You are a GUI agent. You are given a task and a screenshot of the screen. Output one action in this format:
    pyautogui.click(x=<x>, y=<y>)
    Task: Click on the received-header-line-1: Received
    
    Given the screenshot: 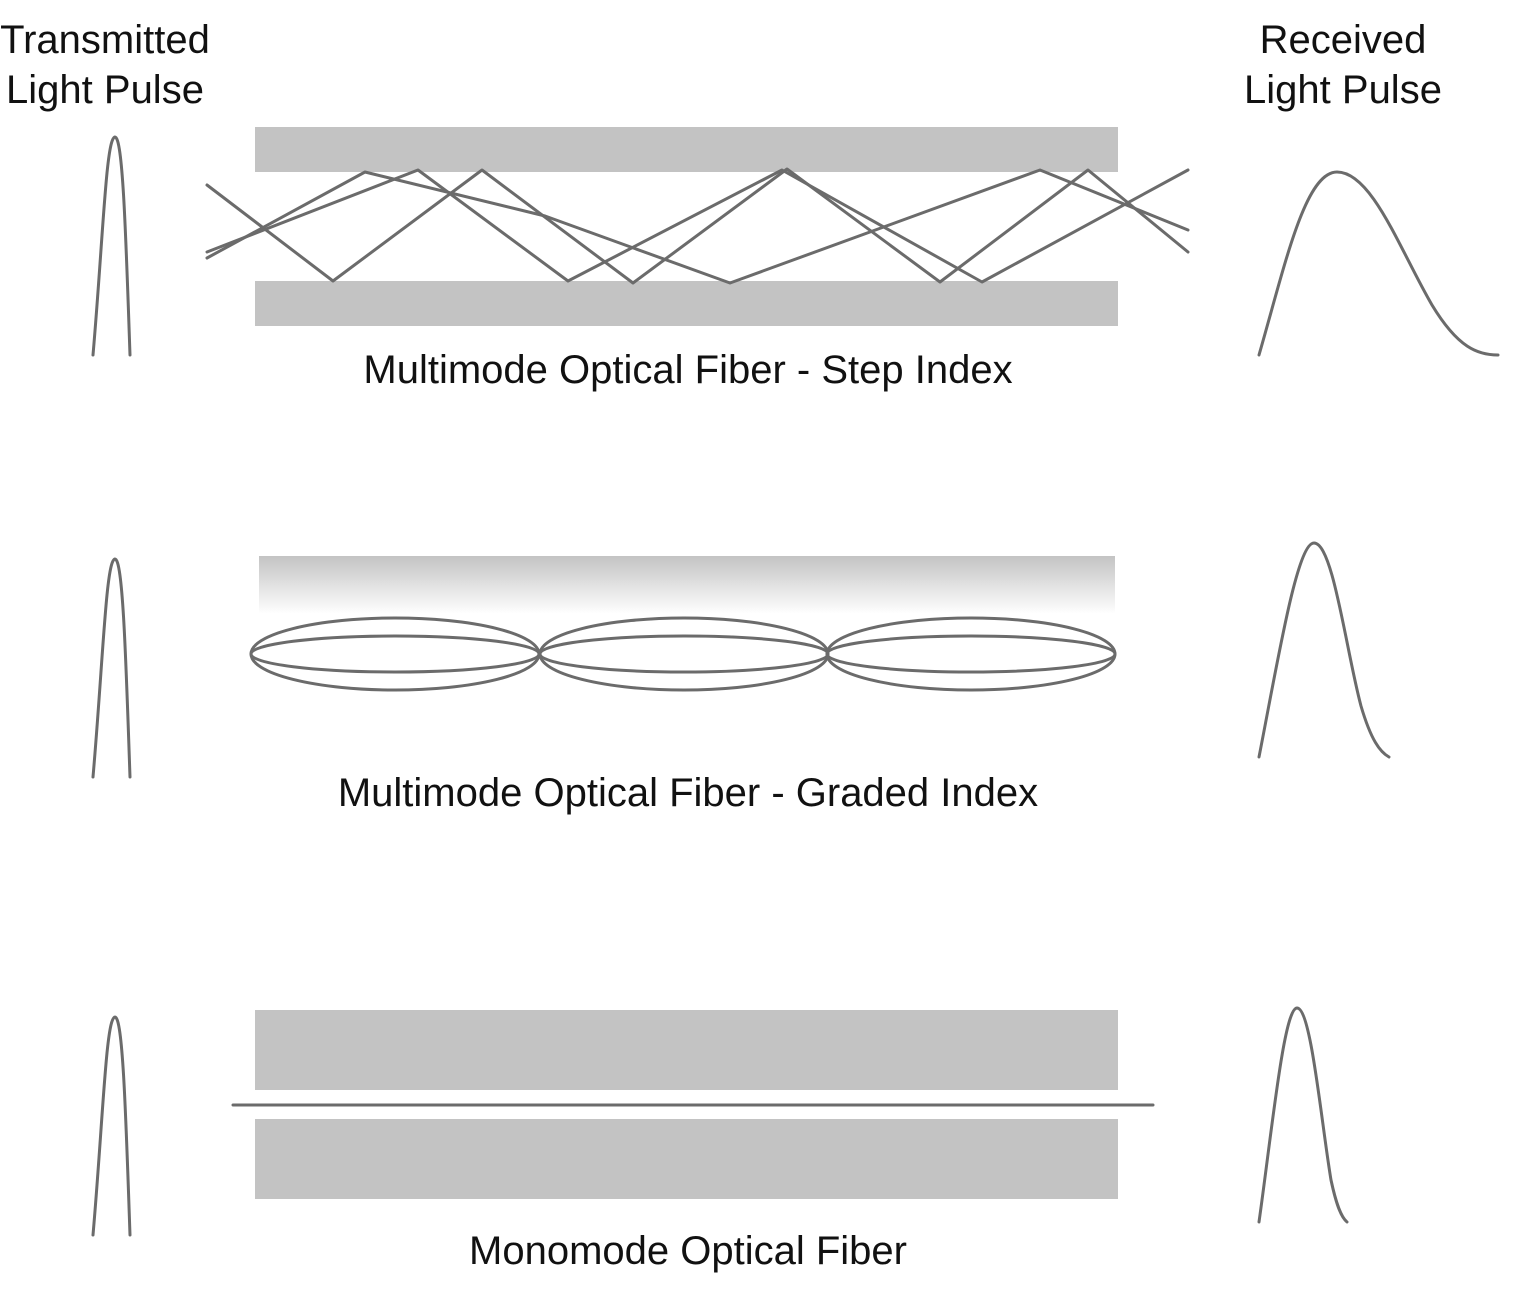 What is the action you would take?
    pyautogui.click(x=1343, y=40)
    